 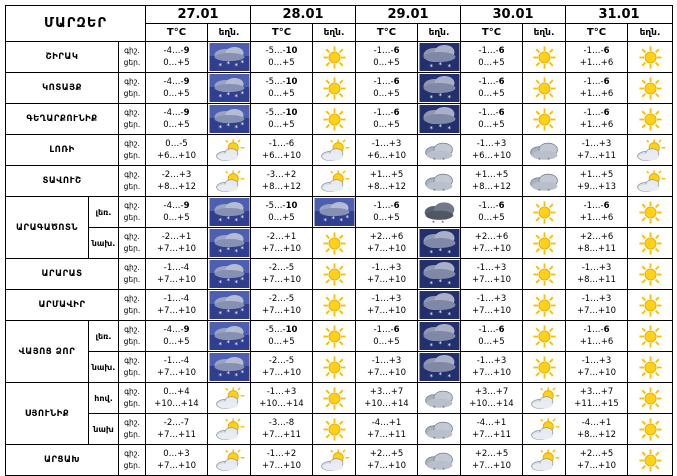 I want to click on cloud-icon: * *, so click(x=544, y=181).